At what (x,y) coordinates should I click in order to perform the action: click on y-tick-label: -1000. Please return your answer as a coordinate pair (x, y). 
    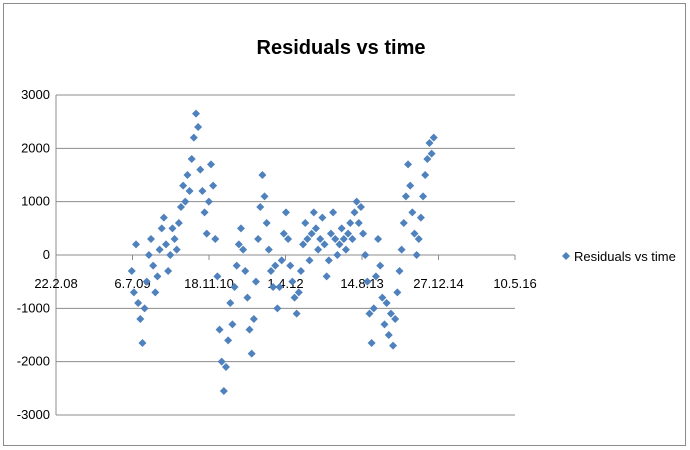
    Looking at the image, I should click on (33, 307).